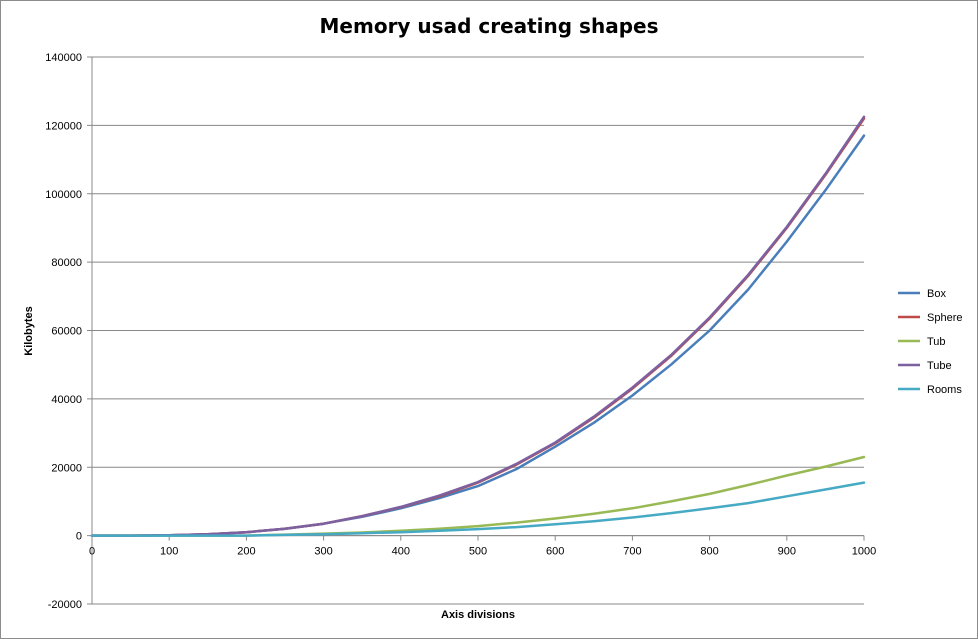  Describe the element at coordinates (63, 126) in the screenshot. I see `y-tick-label: 120000` at that location.